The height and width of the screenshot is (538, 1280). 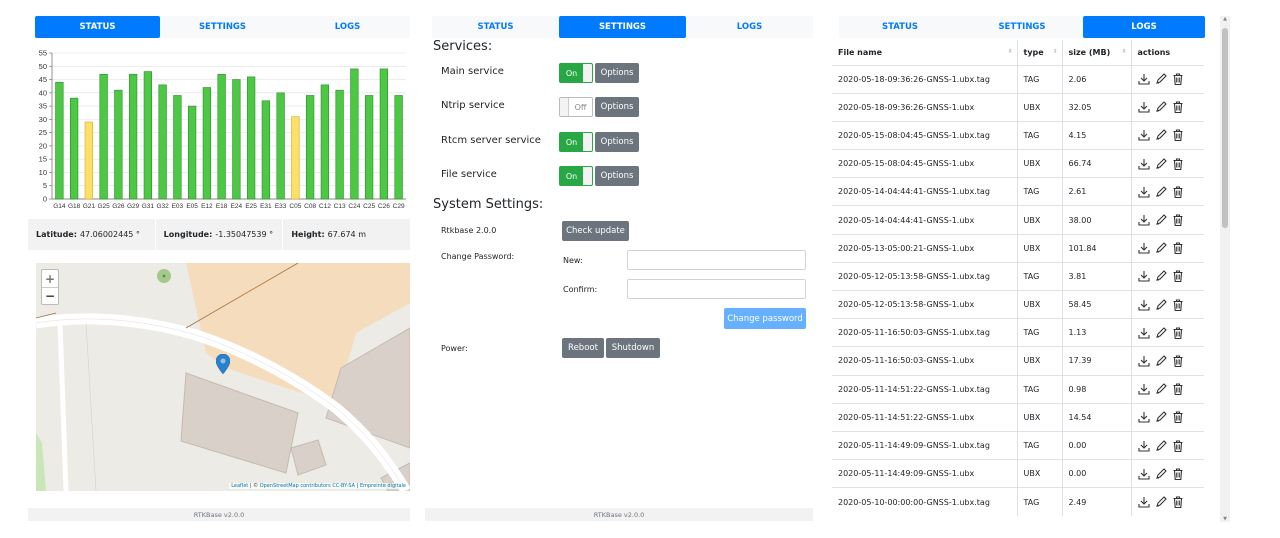 What do you see at coordinates (583, 348) in the screenshot?
I see `reboot-button: Reboot` at bounding box center [583, 348].